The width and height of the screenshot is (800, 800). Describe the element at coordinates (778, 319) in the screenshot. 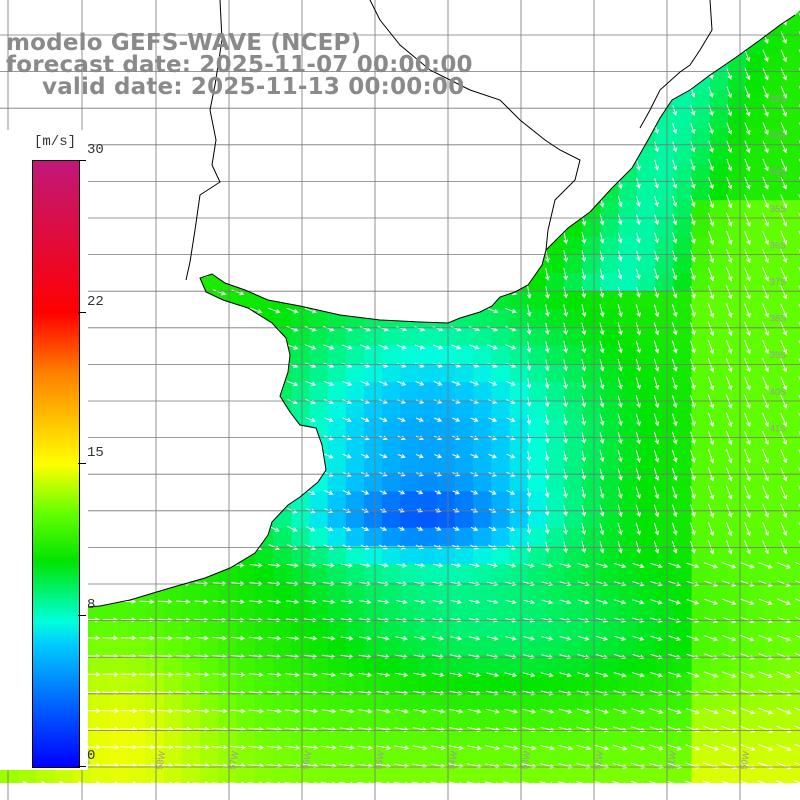

I see `latitude-label: 38S` at that location.